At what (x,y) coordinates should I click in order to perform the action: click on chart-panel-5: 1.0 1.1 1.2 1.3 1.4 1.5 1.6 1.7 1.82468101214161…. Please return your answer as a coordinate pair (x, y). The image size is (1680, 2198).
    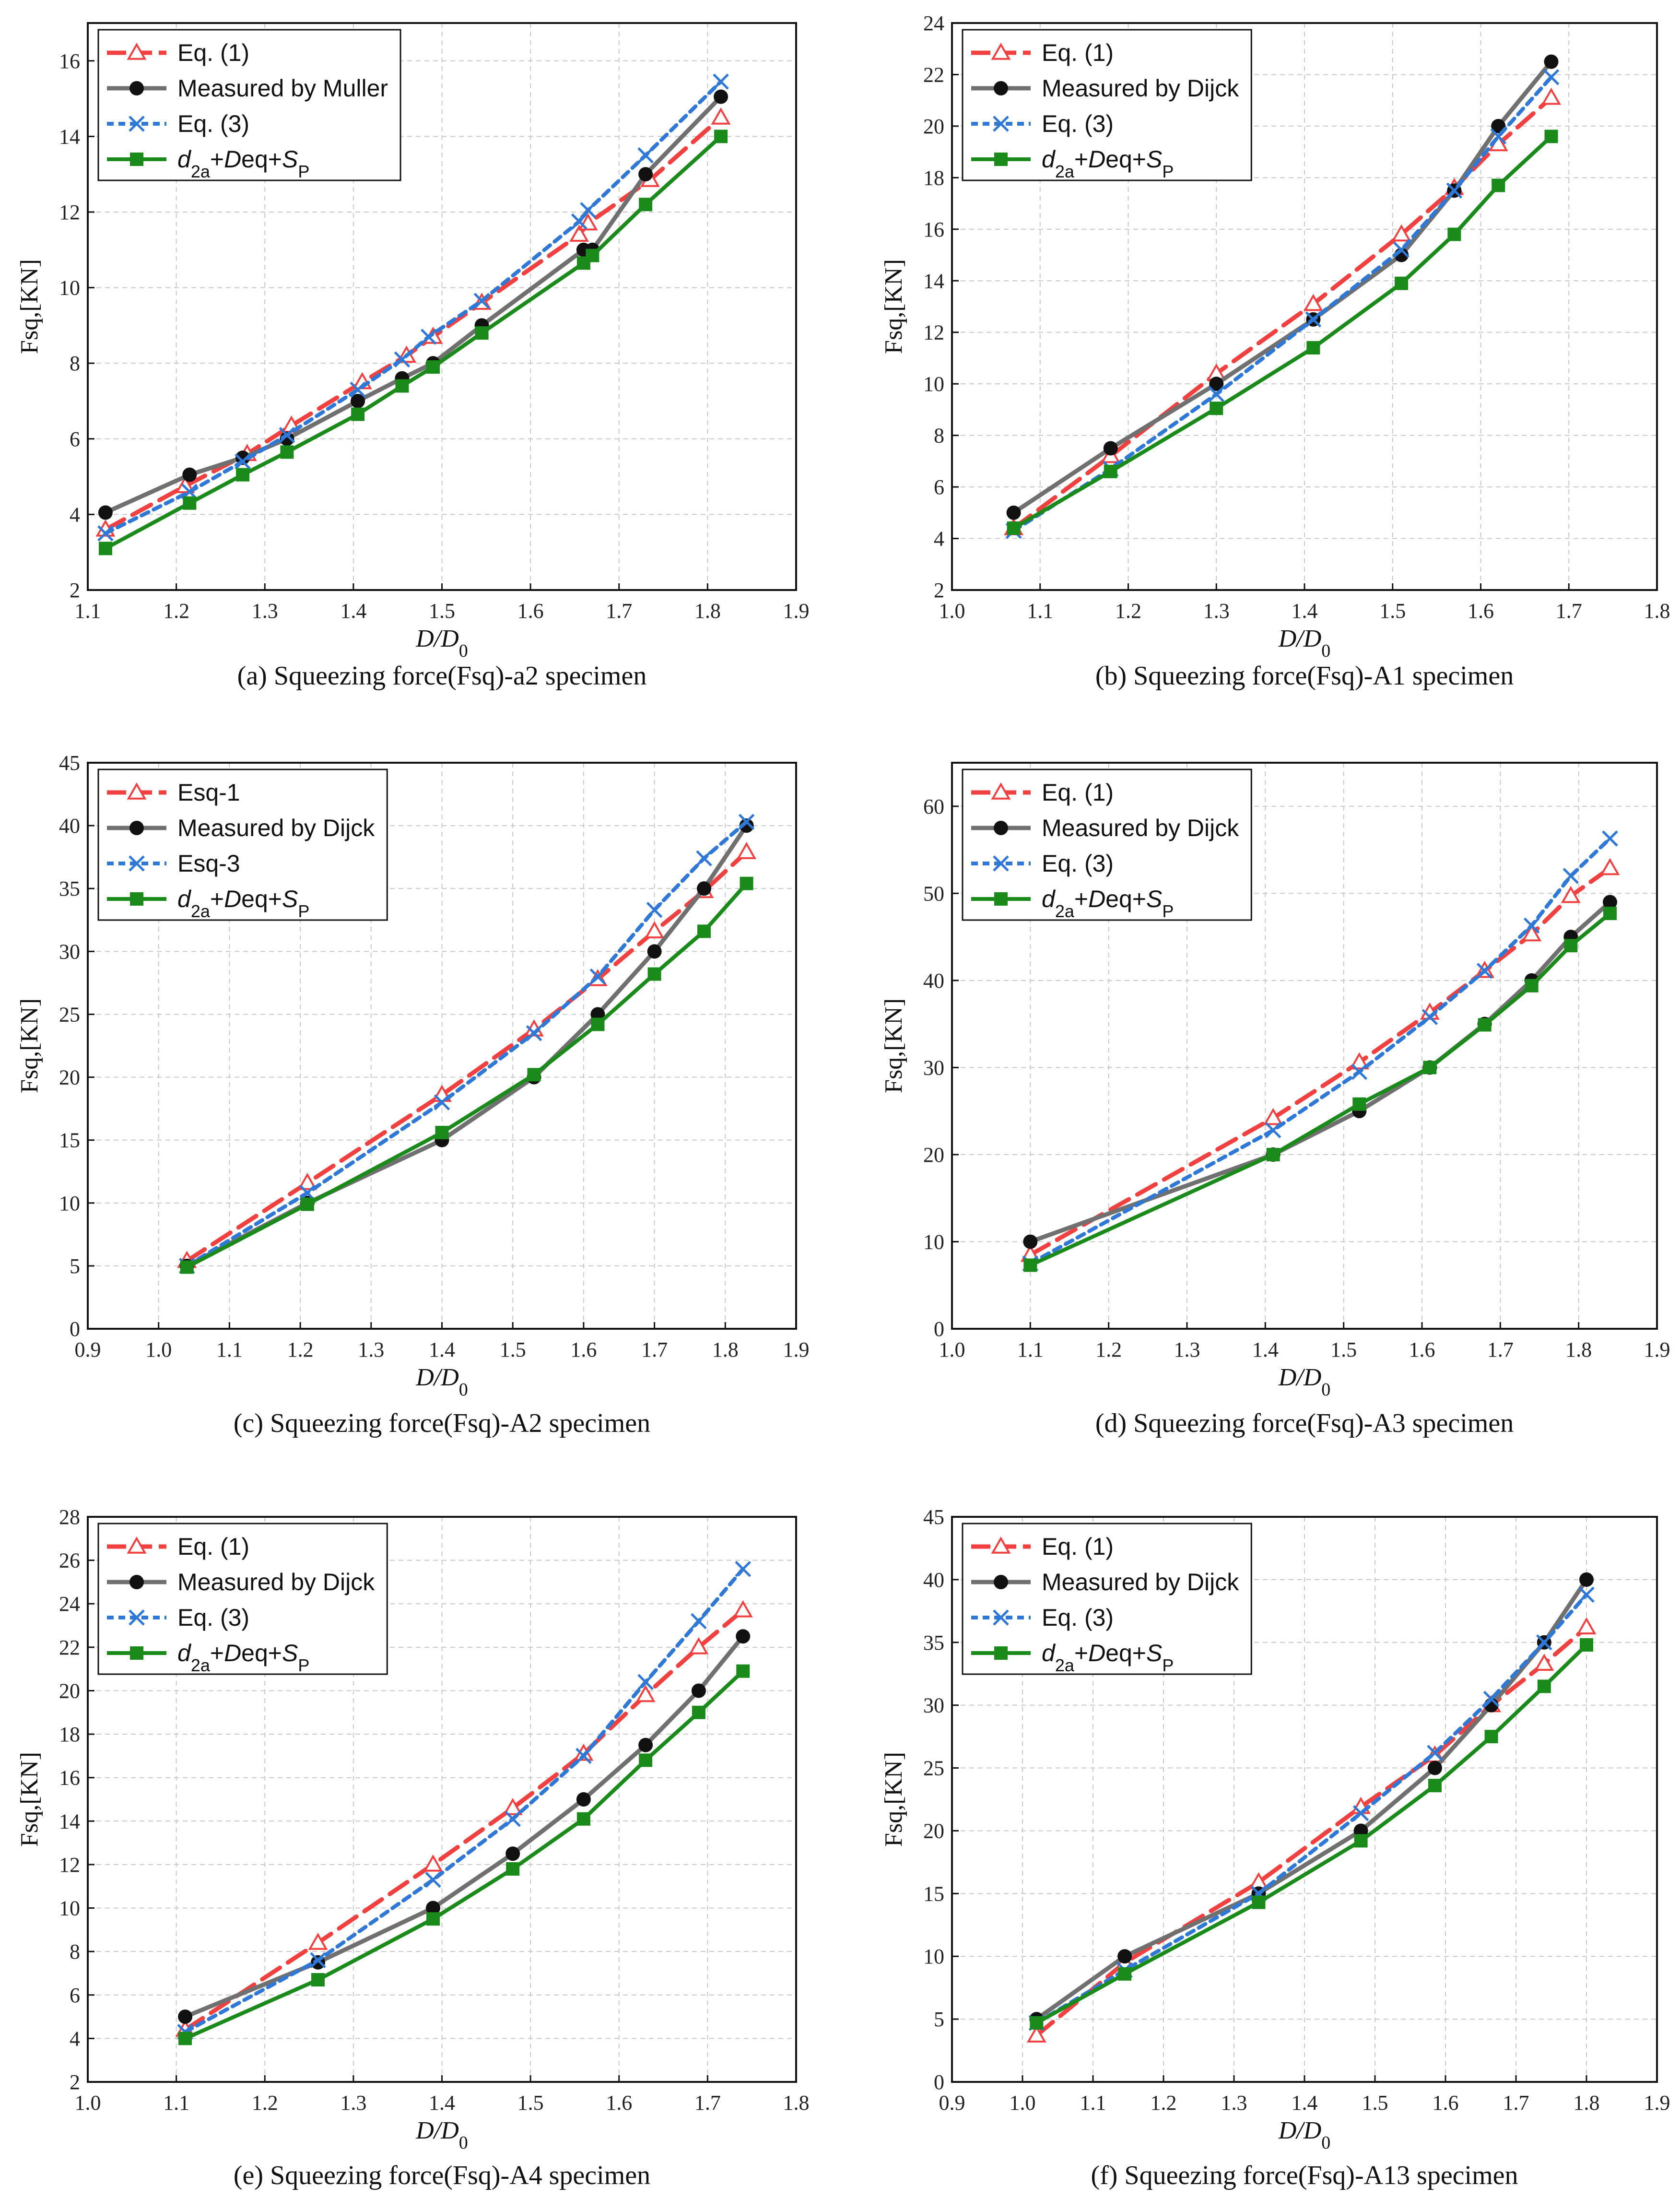
    Looking at the image, I should click on (413, 1847).